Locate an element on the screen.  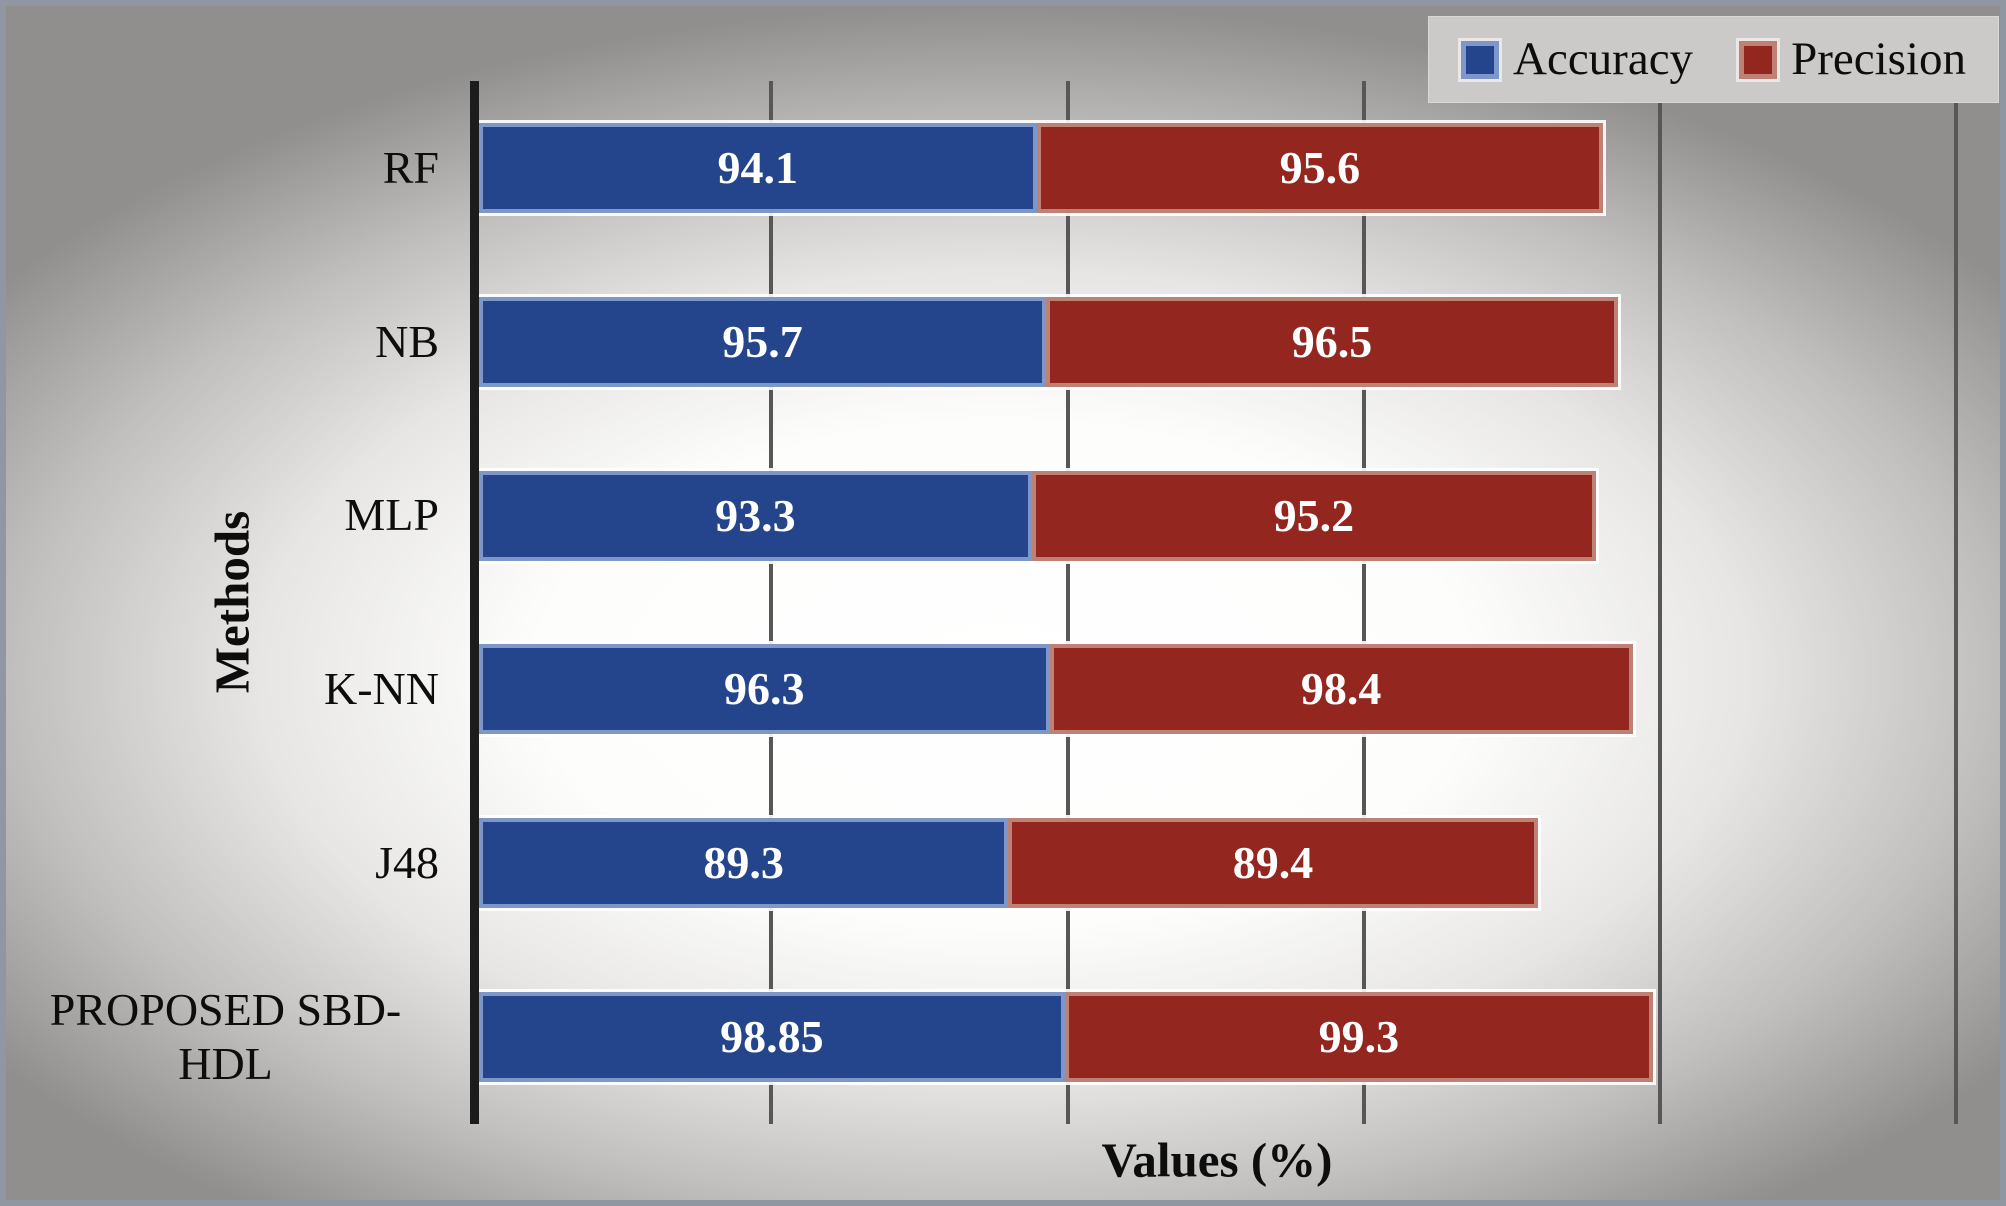
bar-segment-precision: 99.3 is located at coordinates (1359, 1037).